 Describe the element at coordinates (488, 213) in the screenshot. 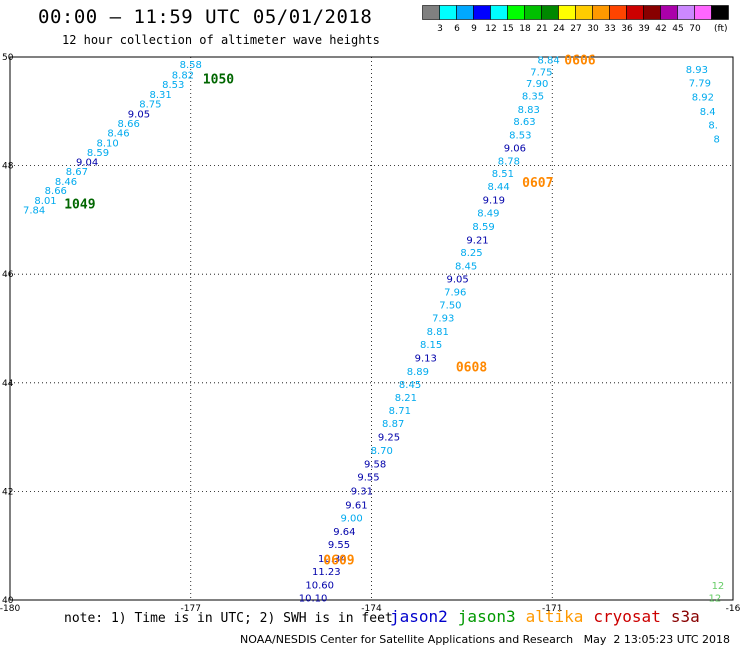

I see `wave-height-label: 8.49` at that location.